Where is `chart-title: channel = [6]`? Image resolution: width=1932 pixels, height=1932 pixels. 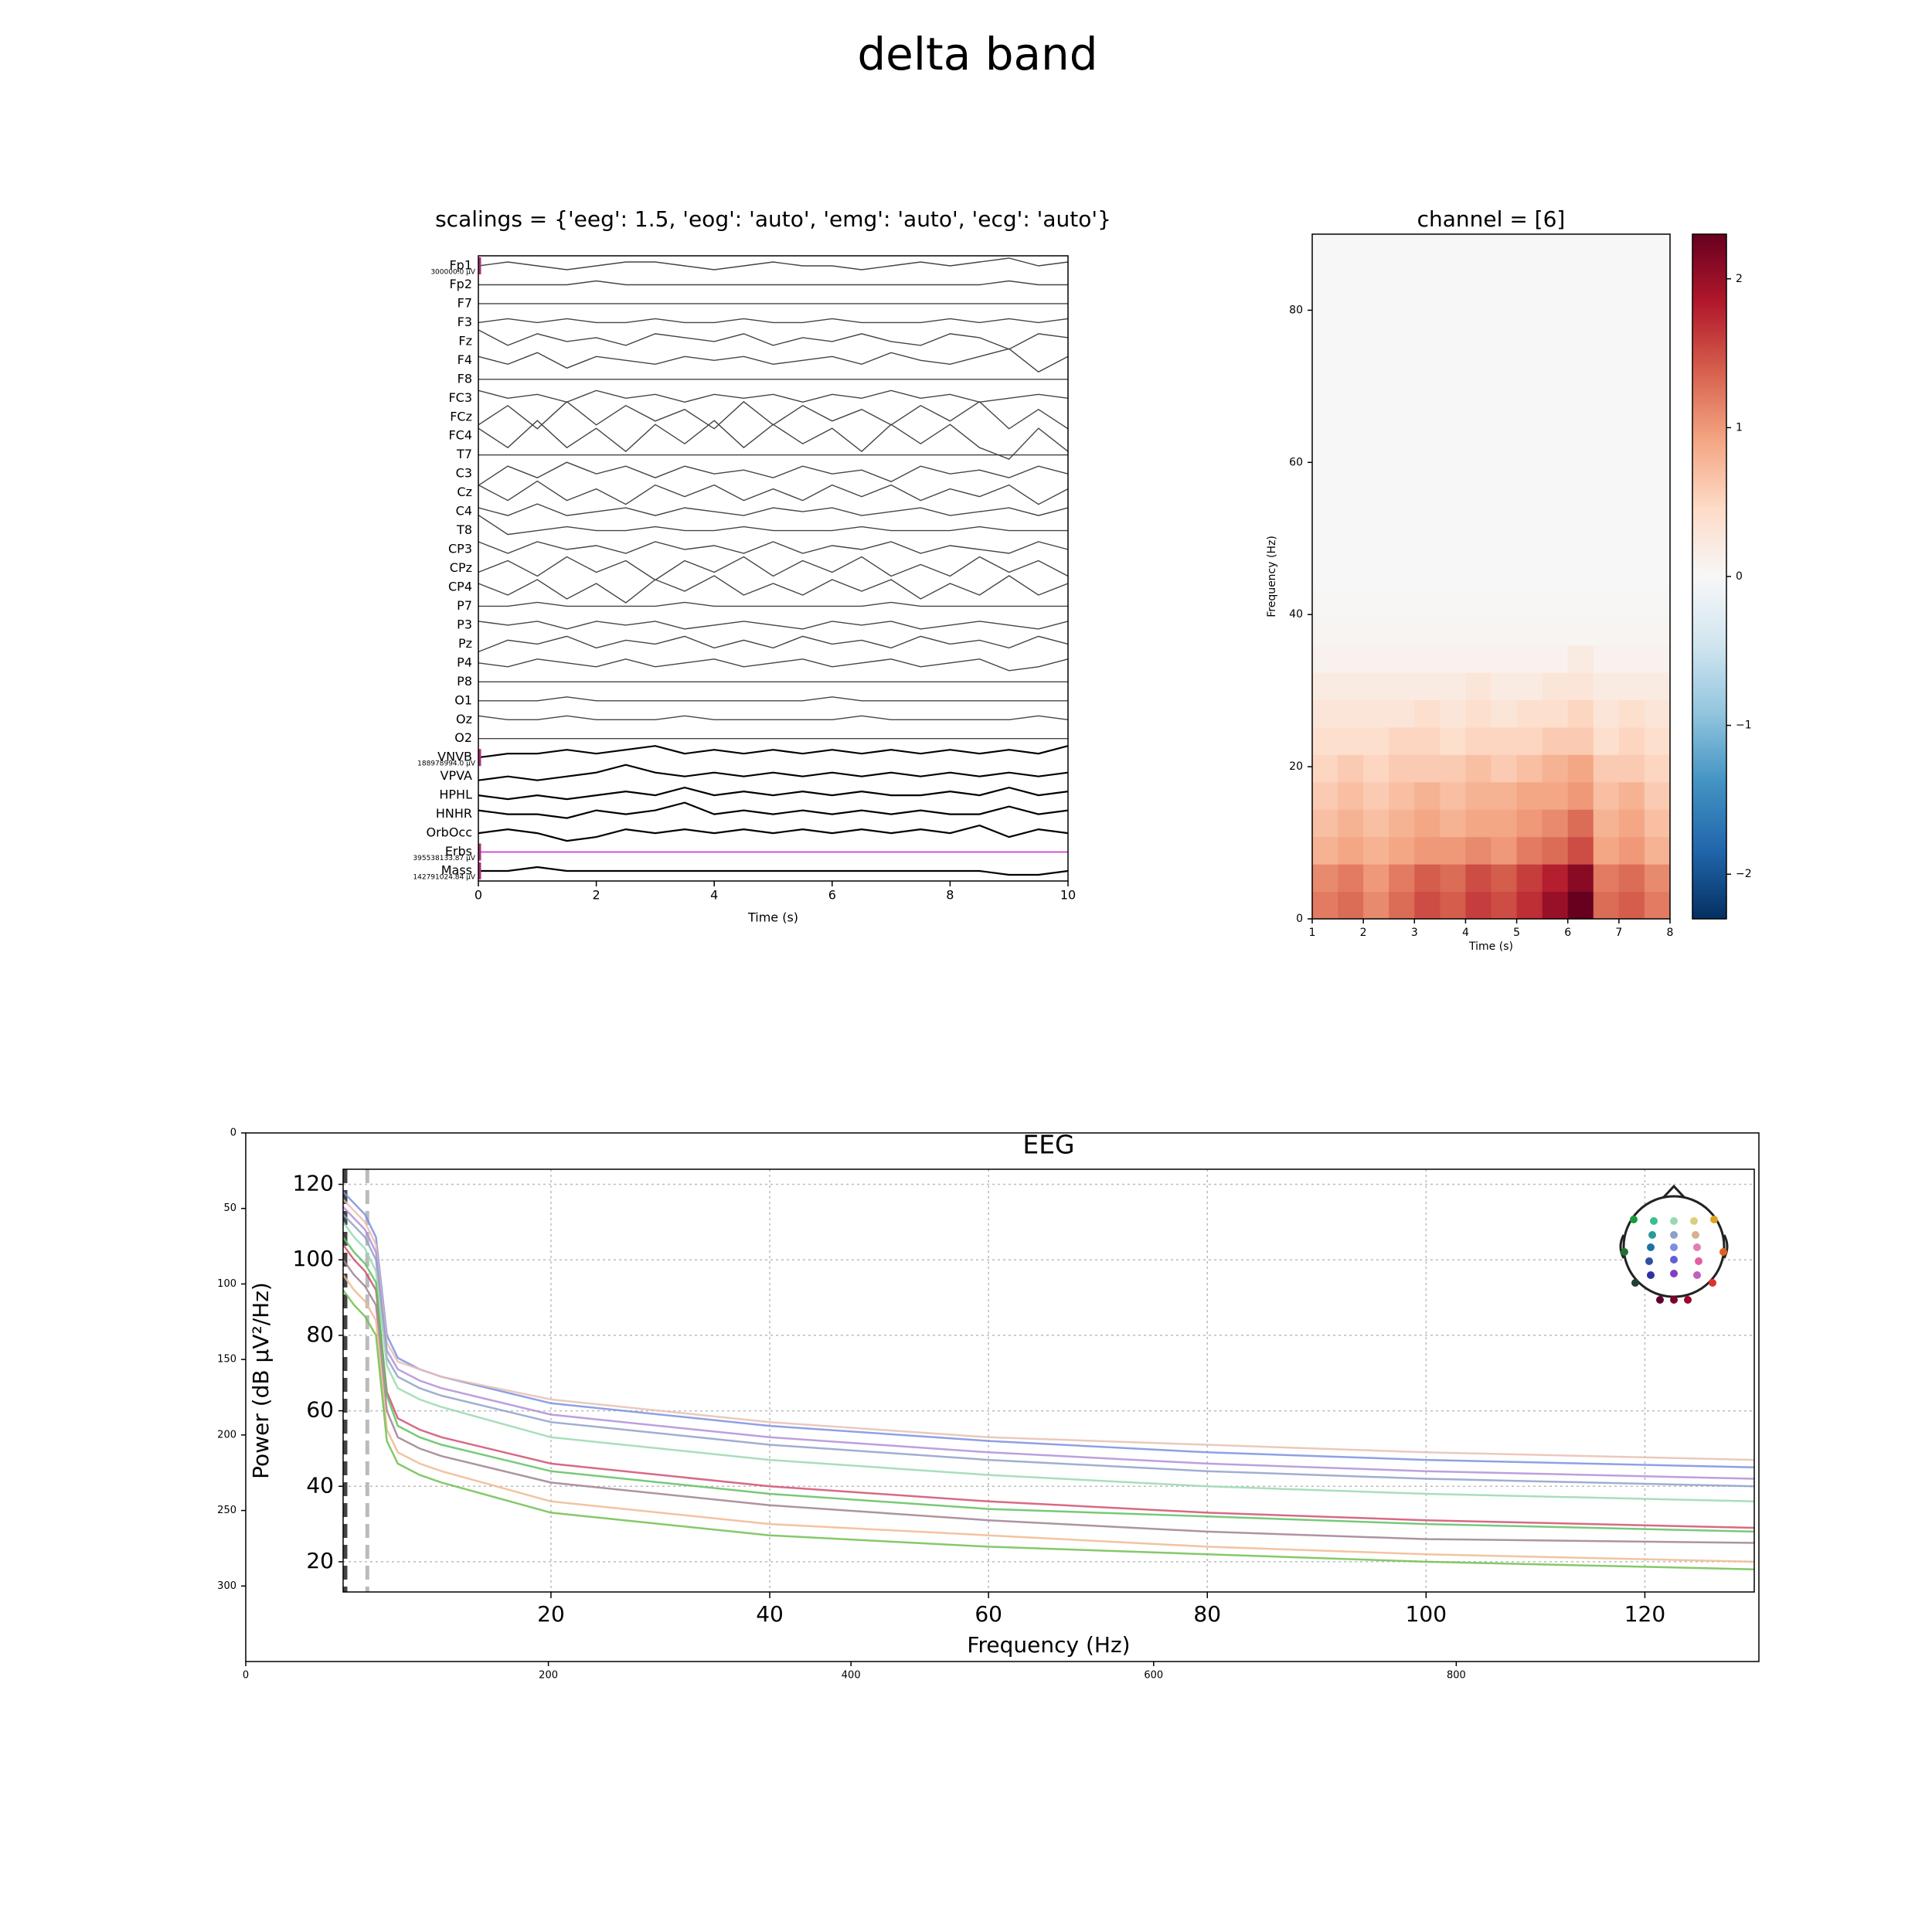
chart-title: channel = [6] is located at coordinates (1491, 219).